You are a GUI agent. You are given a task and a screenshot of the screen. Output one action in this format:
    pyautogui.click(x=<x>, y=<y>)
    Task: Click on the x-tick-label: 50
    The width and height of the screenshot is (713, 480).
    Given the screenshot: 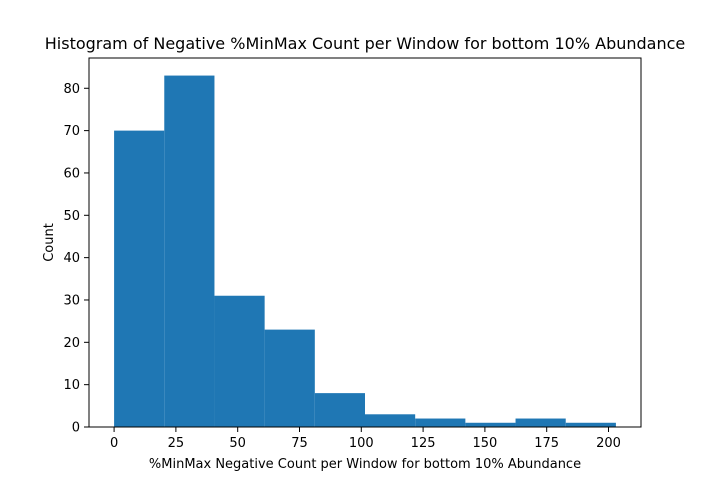 What is the action you would take?
    pyautogui.click(x=237, y=443)
    